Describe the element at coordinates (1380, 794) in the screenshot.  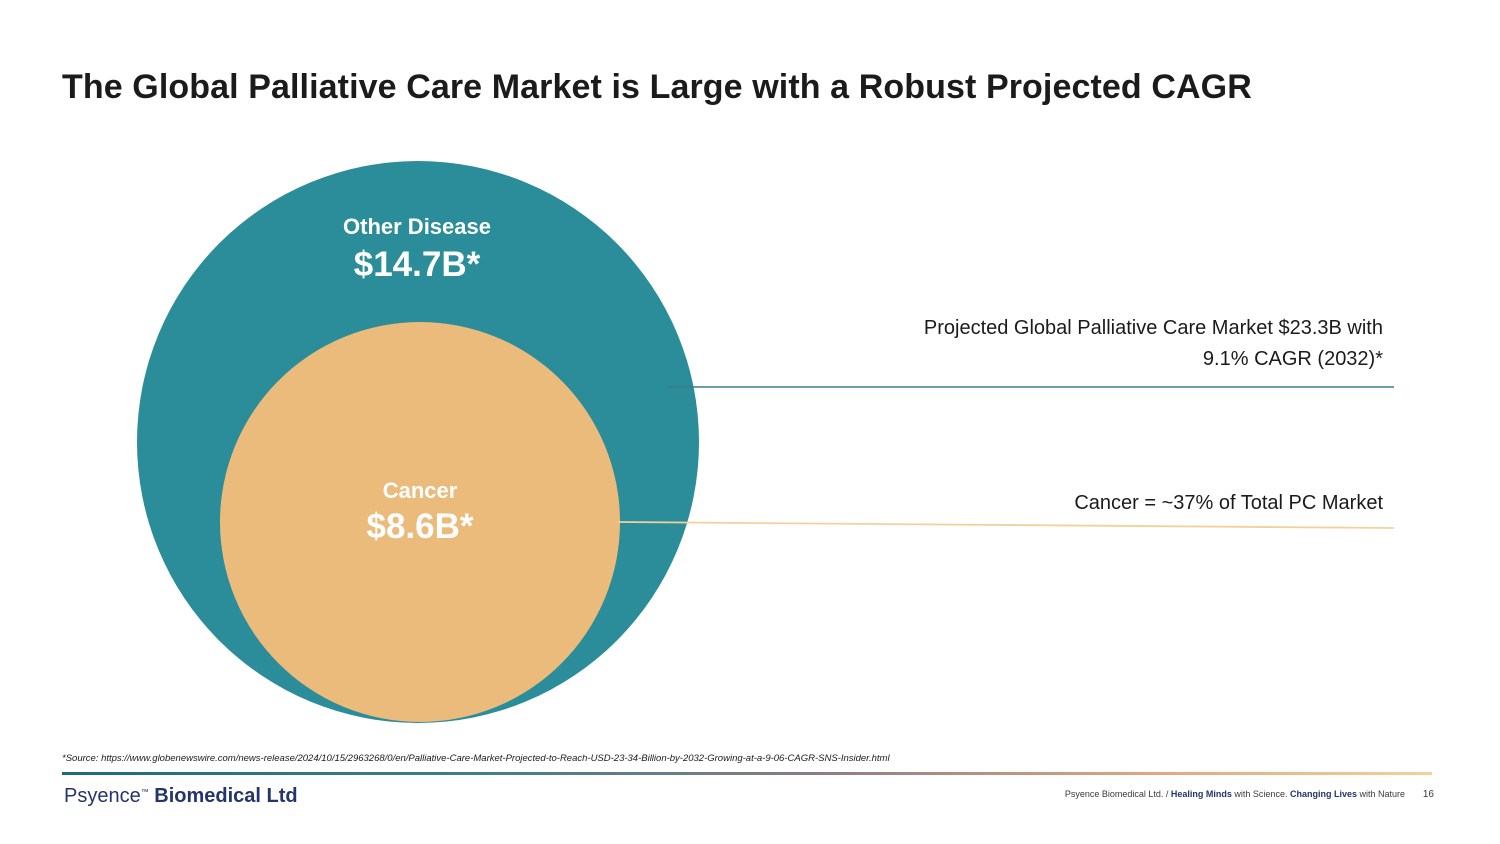
I see `tagline-nature: with Nature` at that location.